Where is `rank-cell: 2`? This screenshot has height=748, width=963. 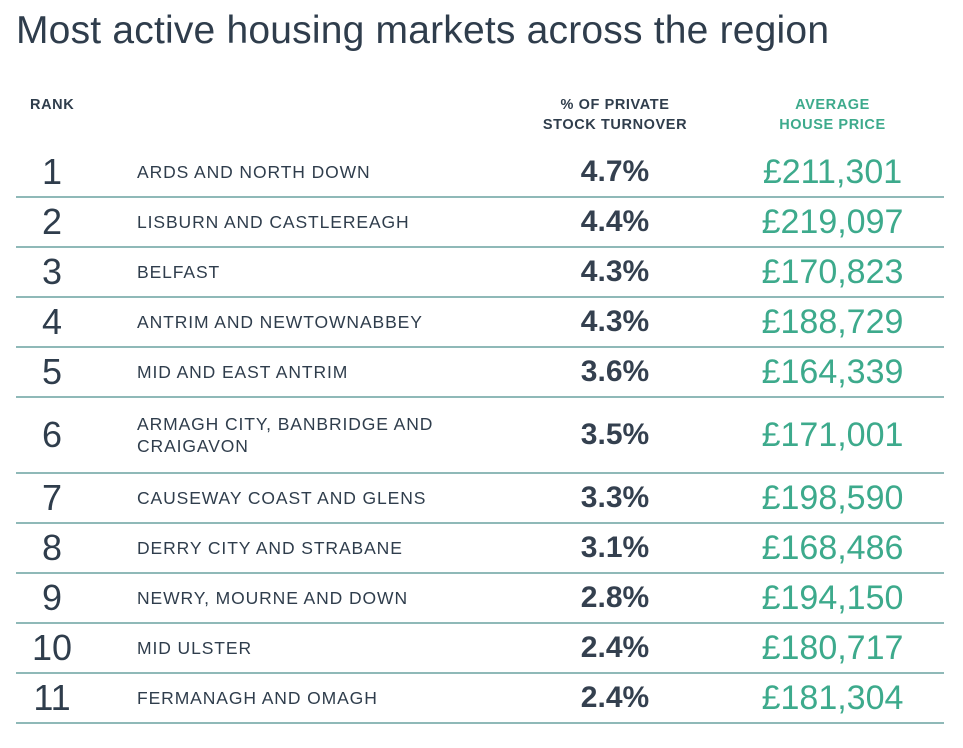 rank-cell: 2 is located at coordinates (52, 221).